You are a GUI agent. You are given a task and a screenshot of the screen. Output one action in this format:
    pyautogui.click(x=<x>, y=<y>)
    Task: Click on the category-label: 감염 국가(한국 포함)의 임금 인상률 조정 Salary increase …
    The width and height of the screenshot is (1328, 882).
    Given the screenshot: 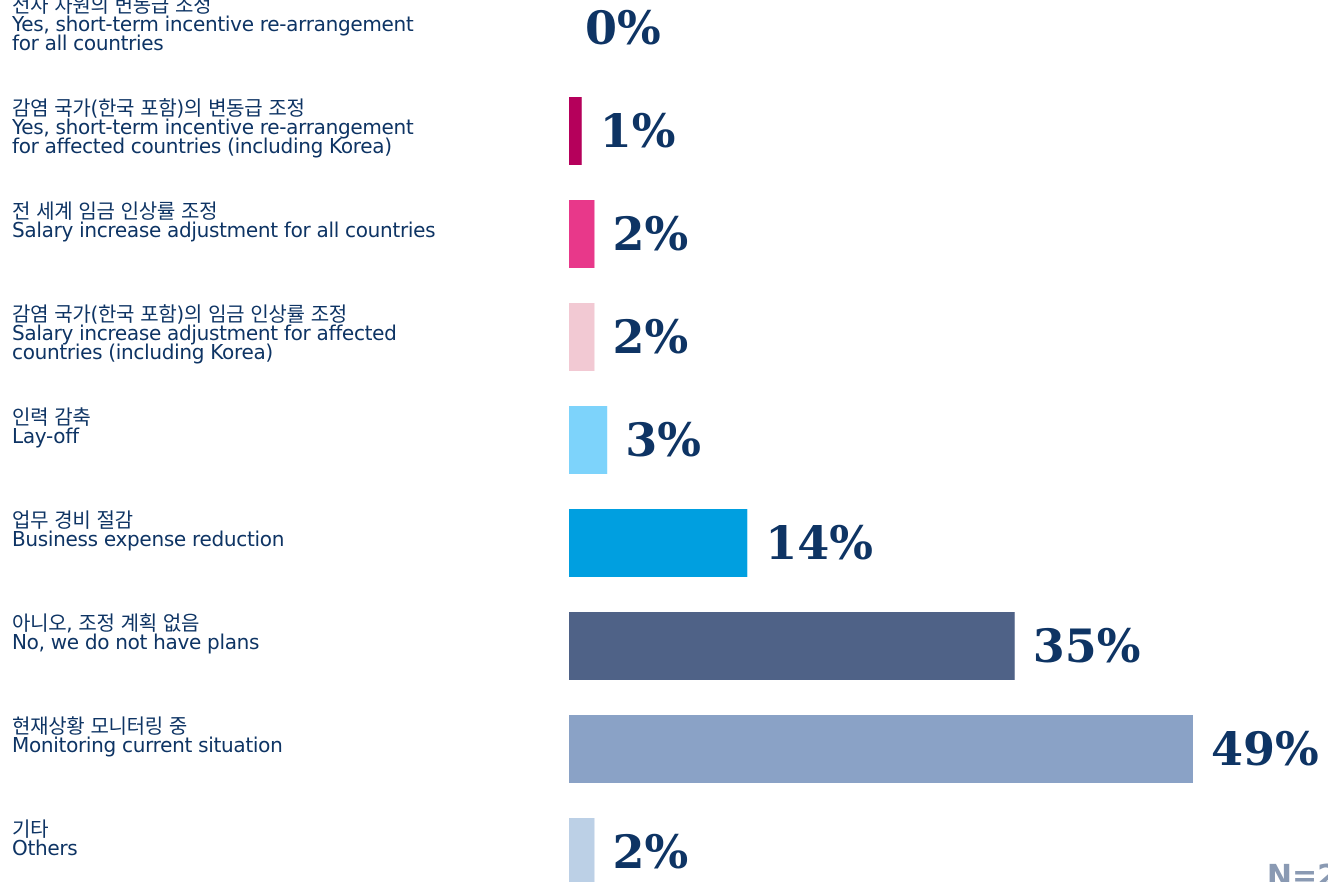 What is the action you would take?
    pyautogui.click(x=204, y=333)
    